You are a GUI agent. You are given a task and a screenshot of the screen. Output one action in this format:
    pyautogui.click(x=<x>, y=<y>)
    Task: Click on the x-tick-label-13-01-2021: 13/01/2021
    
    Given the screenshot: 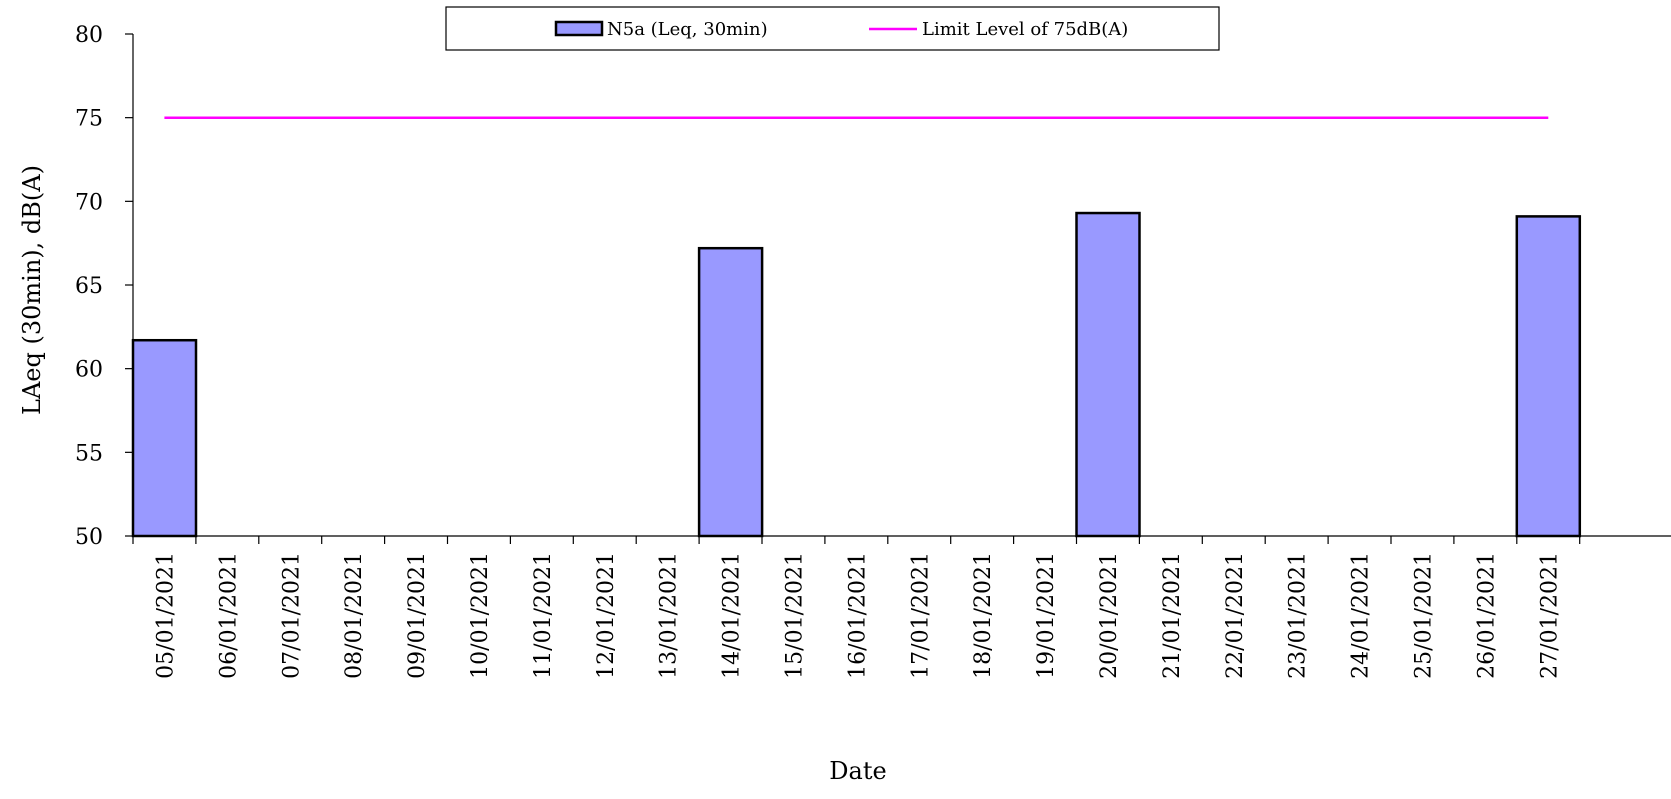 What is the action you would take?
    pyautogui.click(x=669, y=615)
    